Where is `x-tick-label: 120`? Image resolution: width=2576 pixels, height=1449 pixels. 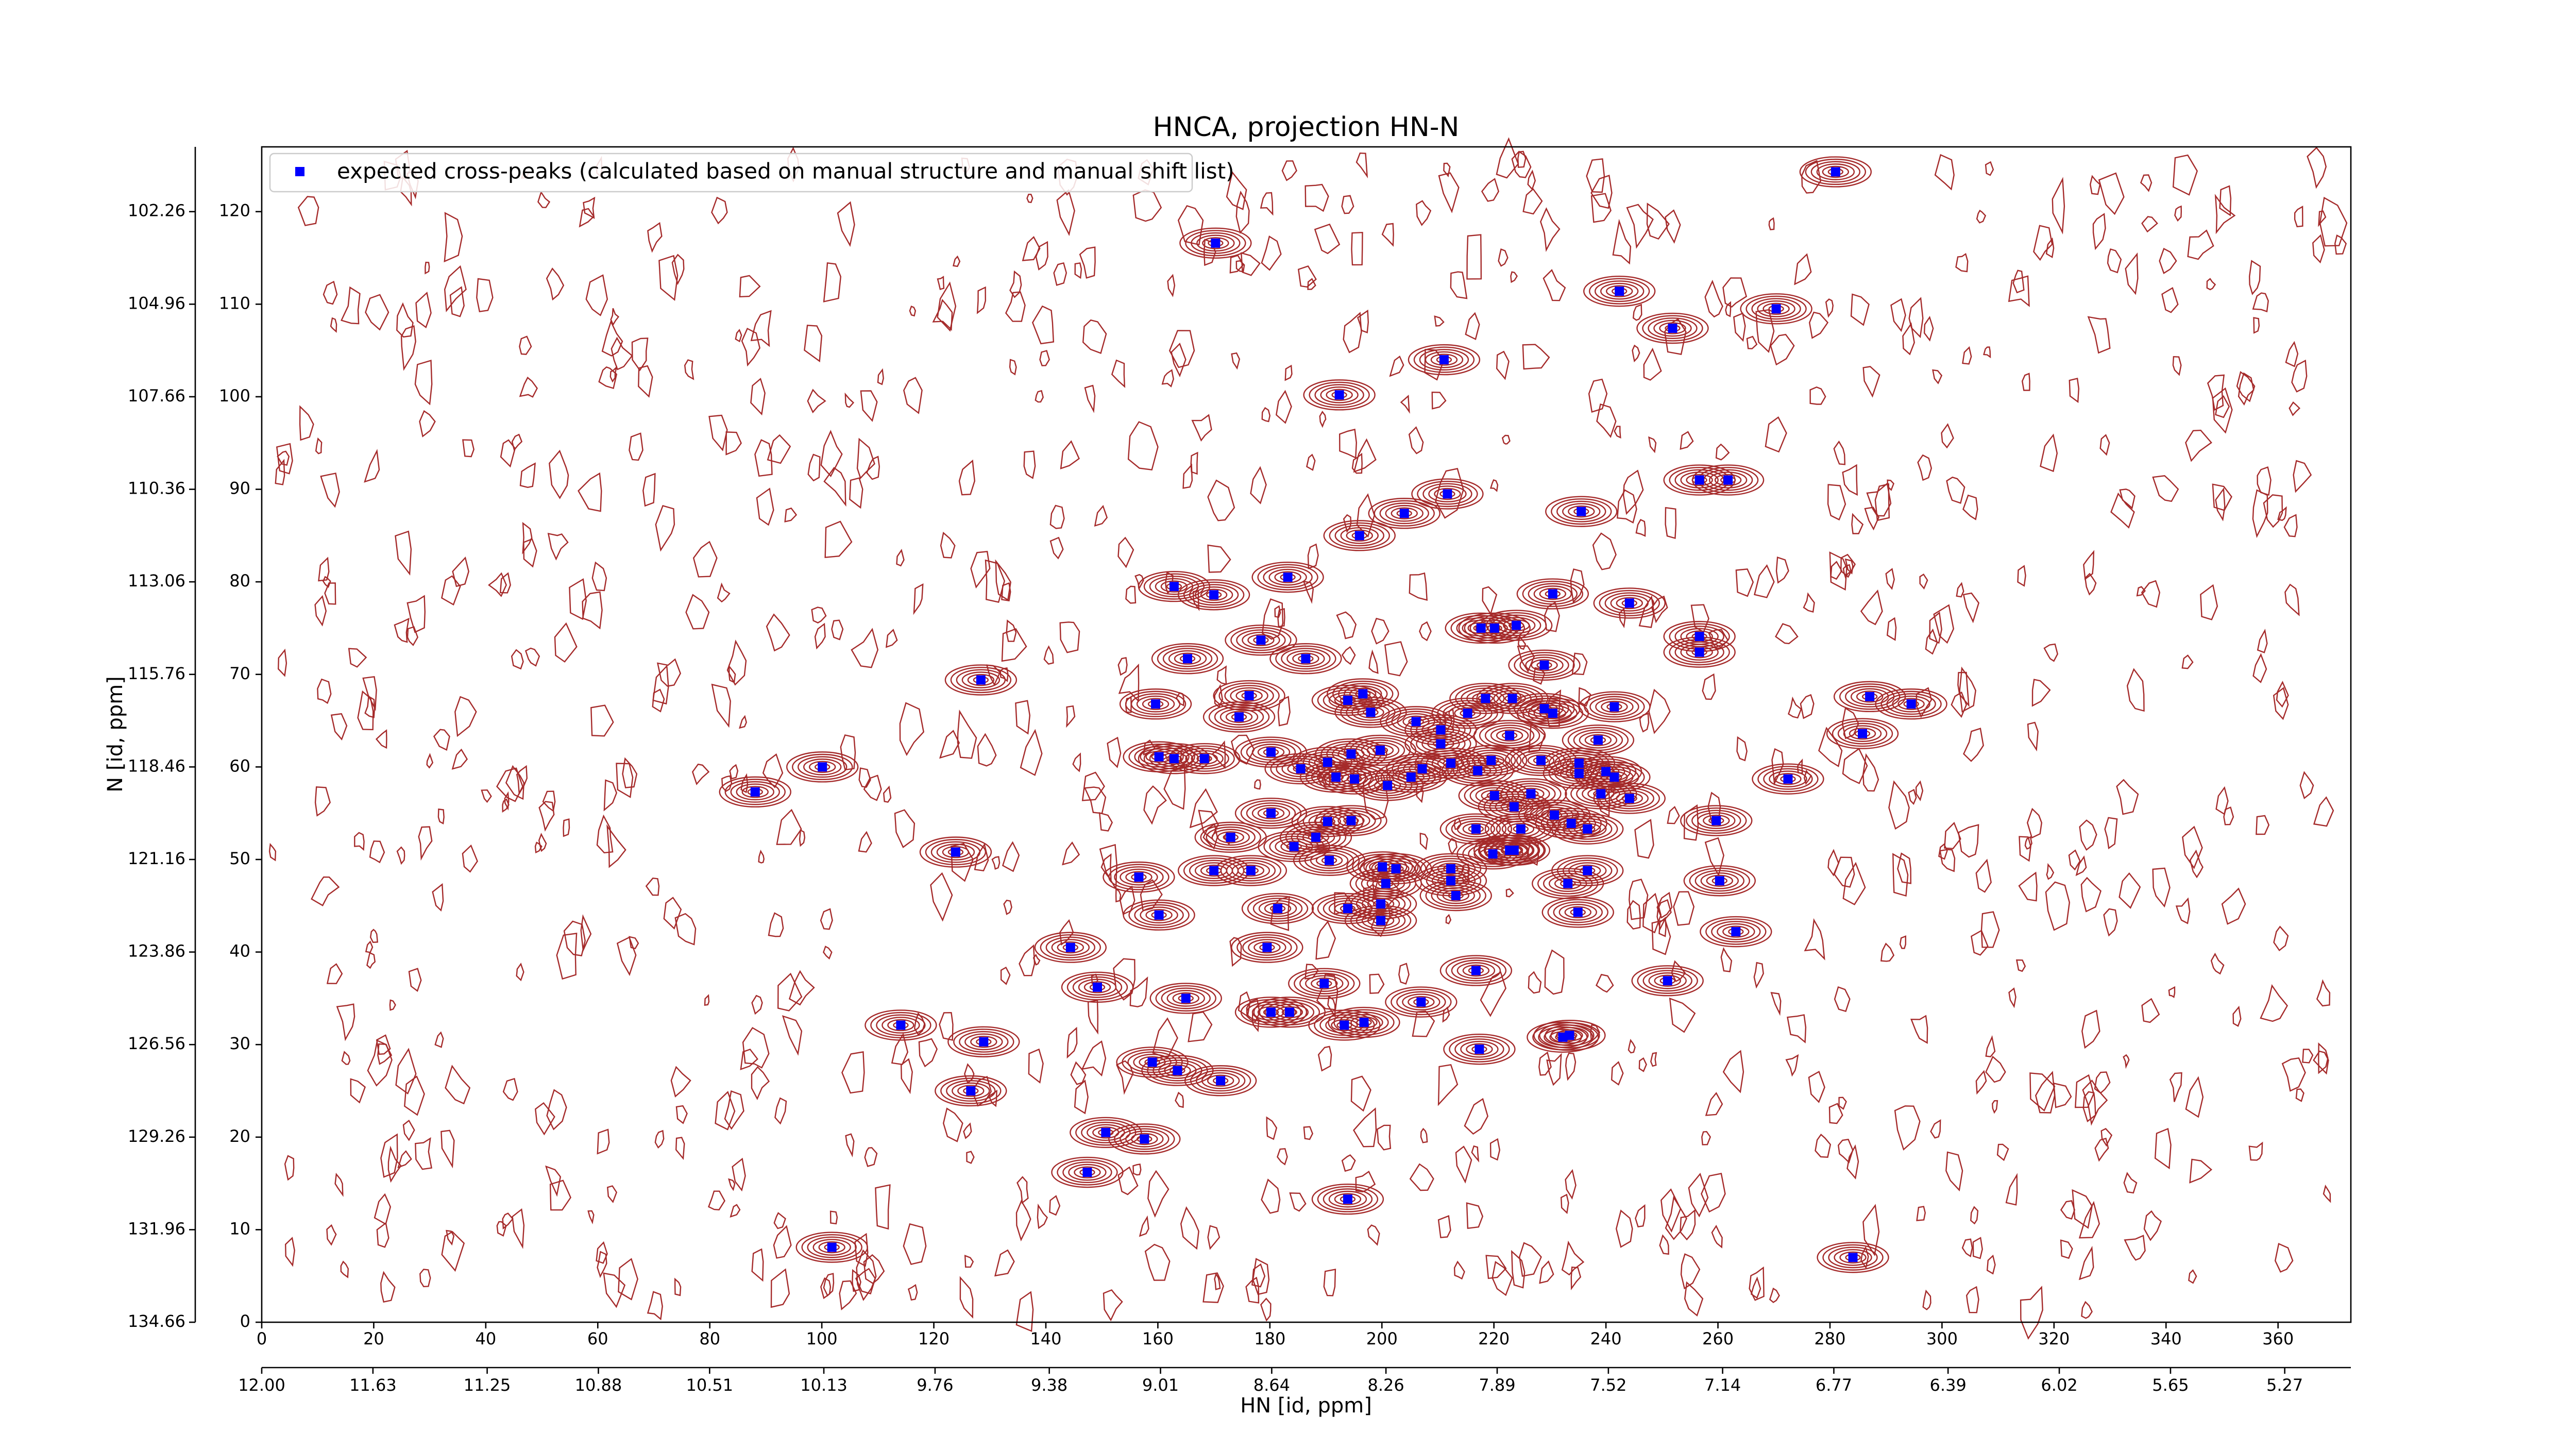 x-tick-label: 120 is located at coordinates (934, 1339).